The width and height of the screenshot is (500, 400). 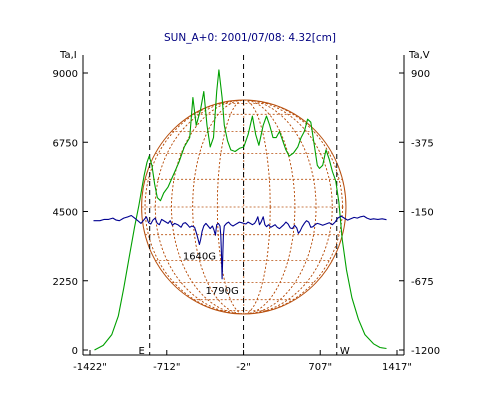 I want to click on limb-label: W, so click(x=345, y=351).